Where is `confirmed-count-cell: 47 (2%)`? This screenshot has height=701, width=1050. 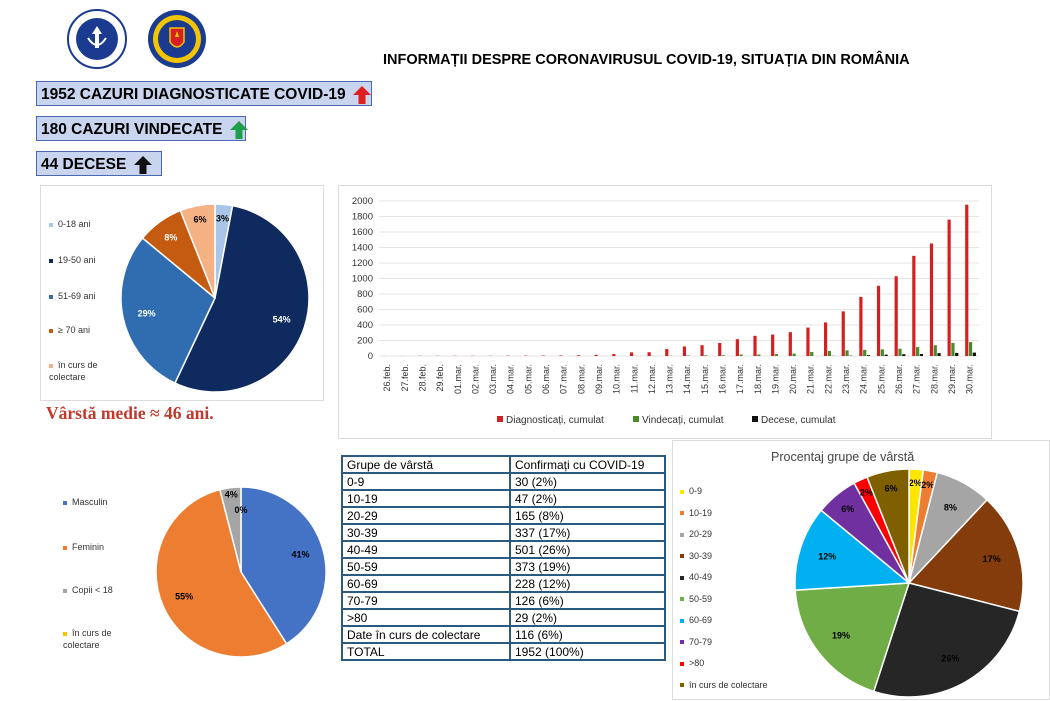 confirmed-count-cell: 47 (2%) is located at coordinates (587, 498).